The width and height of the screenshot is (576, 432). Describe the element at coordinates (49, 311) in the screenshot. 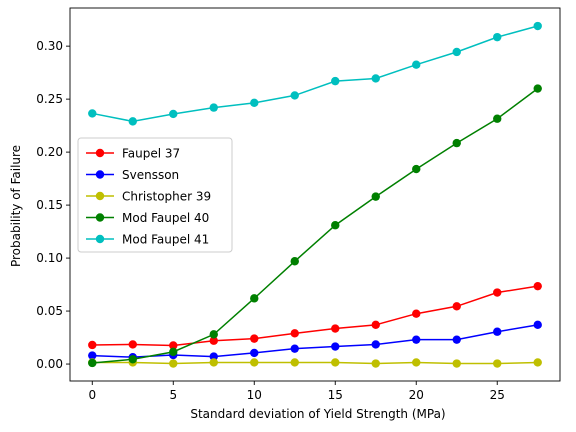

I see `y-tick-label: 0.05` at that location.